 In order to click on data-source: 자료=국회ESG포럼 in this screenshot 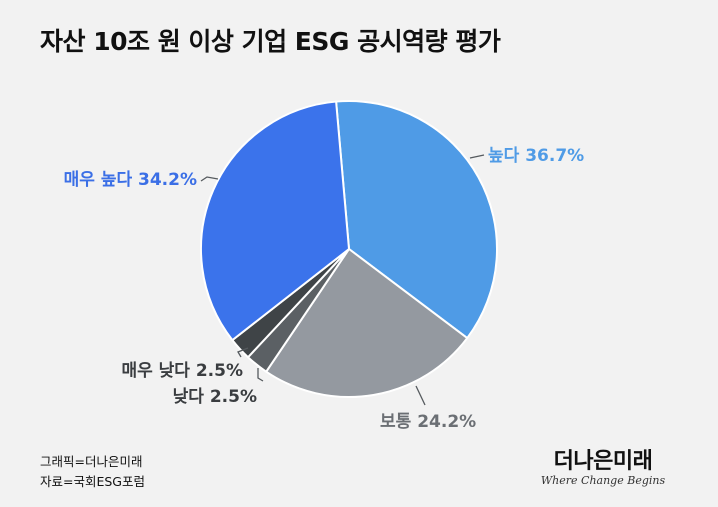, I will do `click(92, 481)`.